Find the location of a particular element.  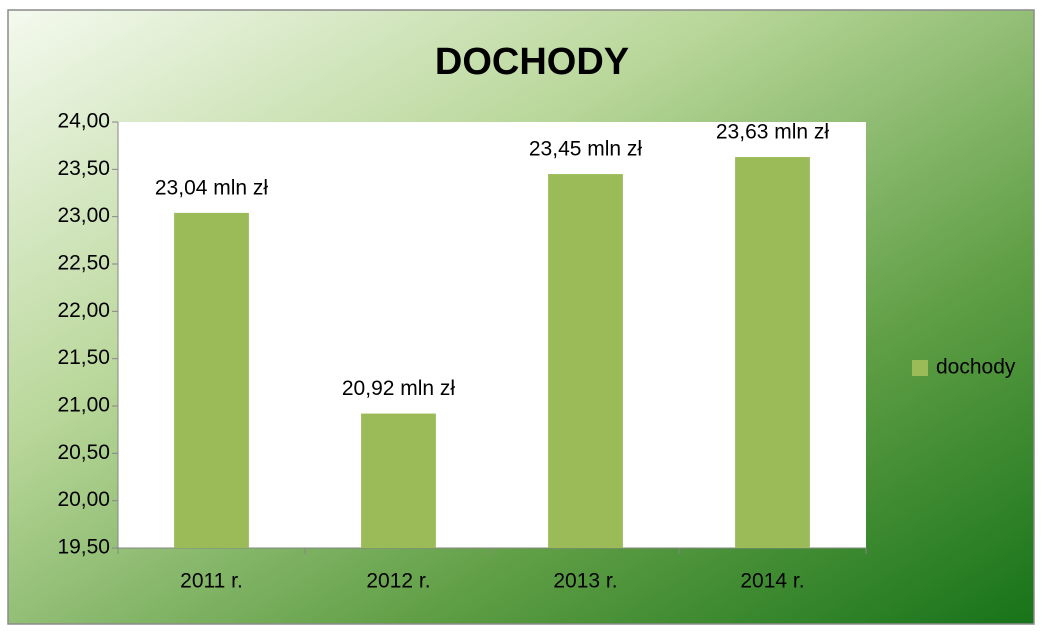

x-tick-label: 2013 r. is located at coordinates (585, 581).